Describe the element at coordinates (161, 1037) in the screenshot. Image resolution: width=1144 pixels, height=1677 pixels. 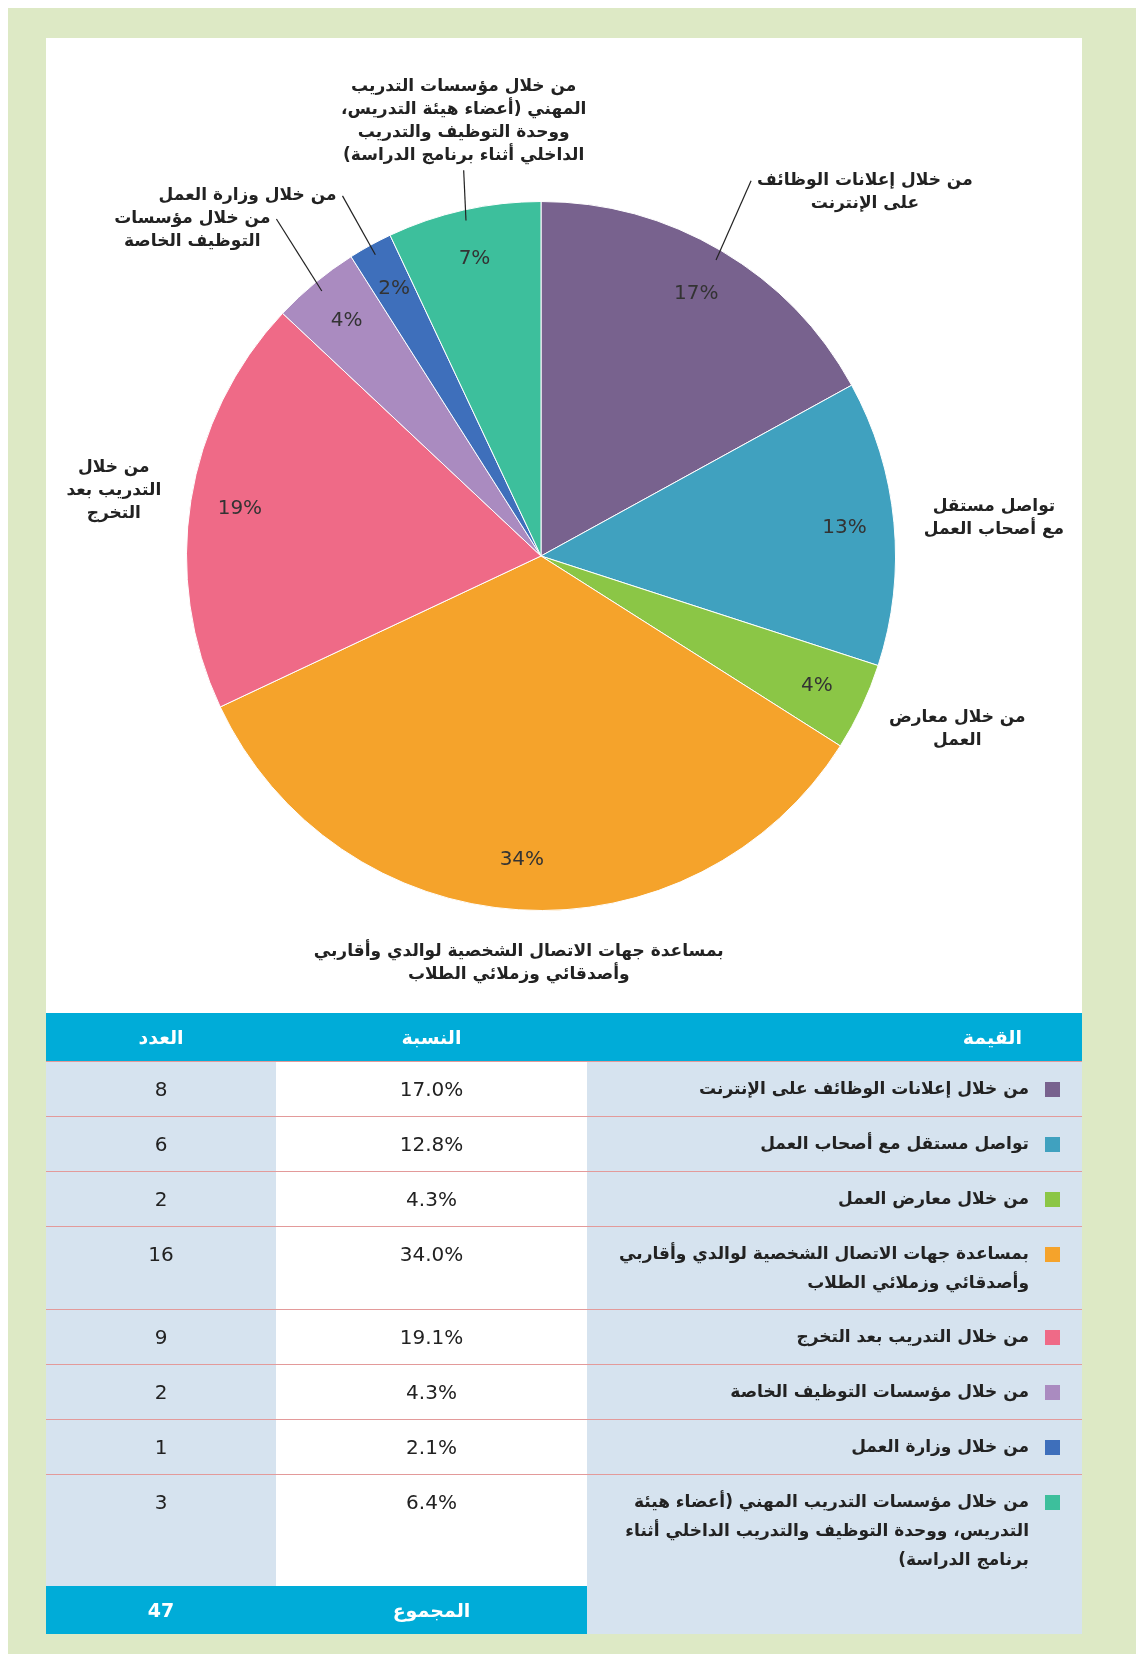
I see `text: العدد` at that location.